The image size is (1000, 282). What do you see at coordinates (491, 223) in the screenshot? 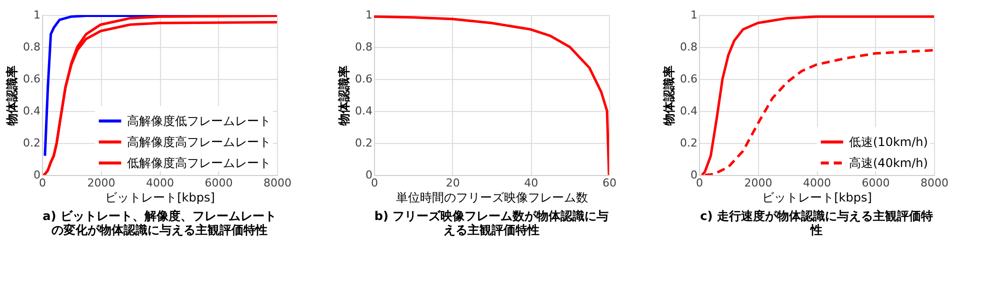
I see `text: b) フリーズ映像フレーム数が物体認識に与える主観評価特性` at bounding box center [491, 223].